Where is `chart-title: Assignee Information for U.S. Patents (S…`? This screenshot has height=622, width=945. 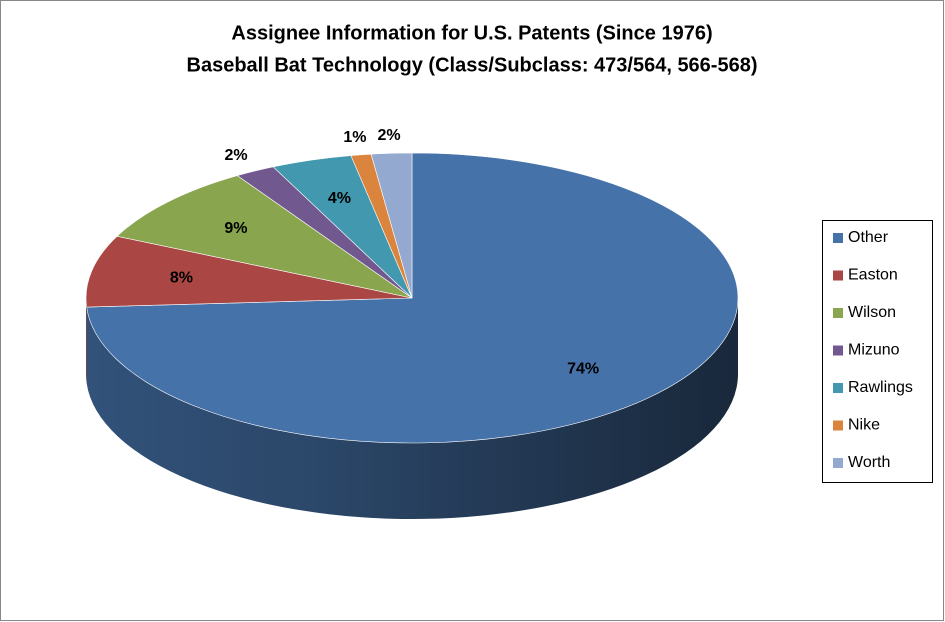 chart-title: Assignee Information for U.S. Patents (S… is located at coordinates (471, 33).